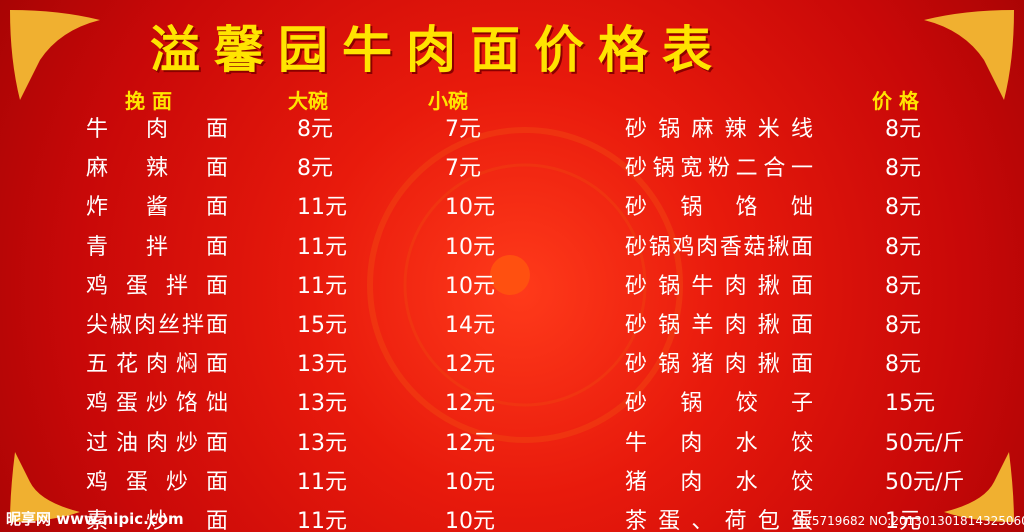  Describe the element at coordinates (719, 169) in the screenshot. I see `dish-name: 砂锅宽粉二合一` at that location.